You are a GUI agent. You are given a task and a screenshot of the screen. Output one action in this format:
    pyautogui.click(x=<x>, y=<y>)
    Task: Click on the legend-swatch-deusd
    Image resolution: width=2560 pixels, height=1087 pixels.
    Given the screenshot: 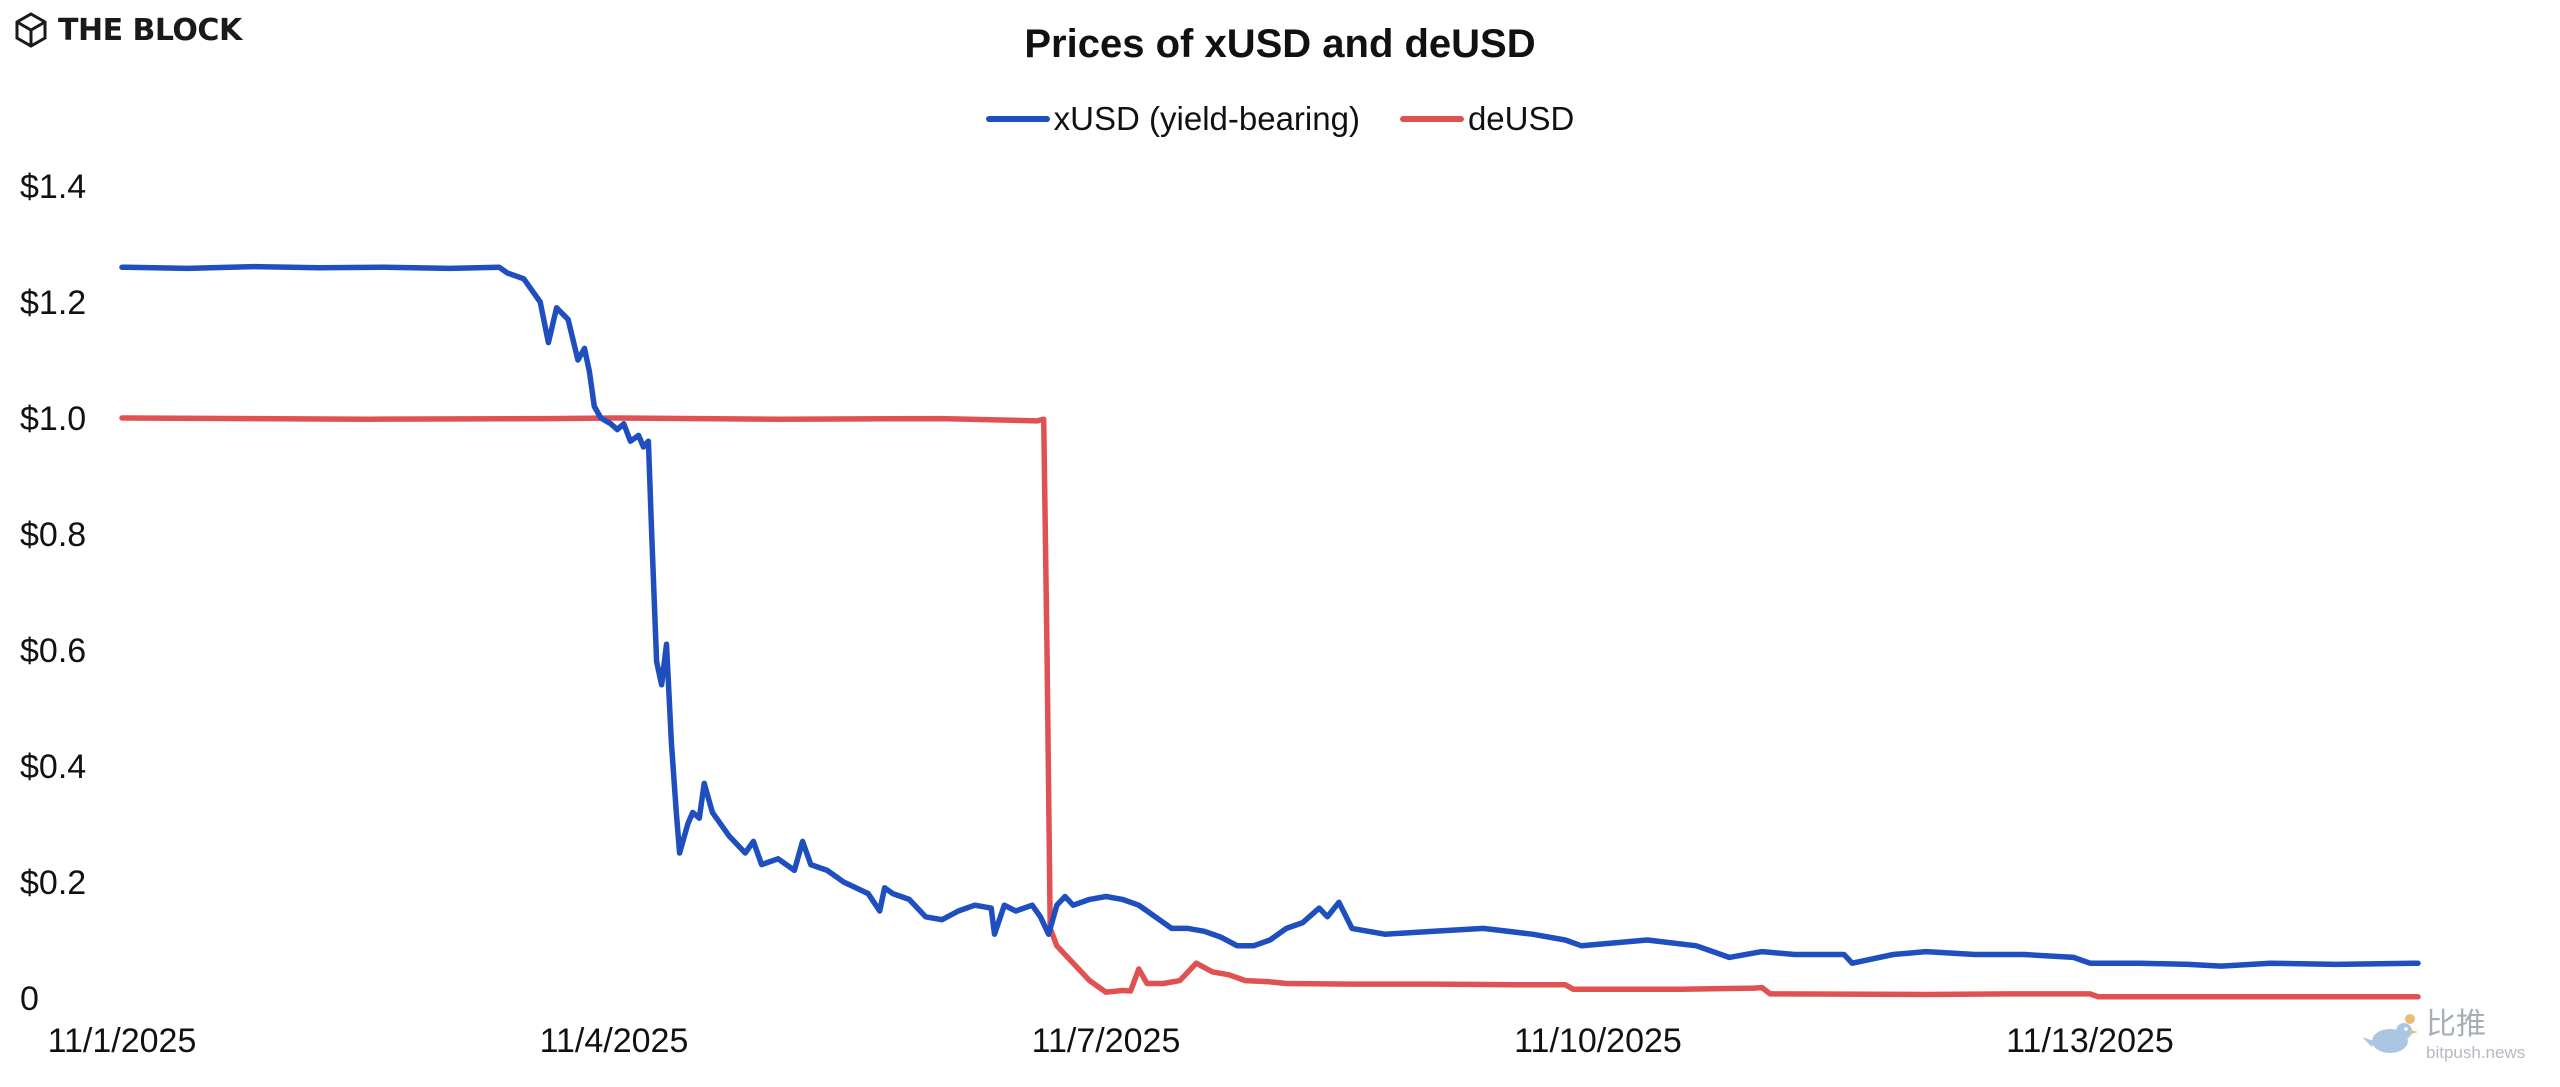 What is the action you would take?
    pyautogui.click(x=1431, y=119)
    